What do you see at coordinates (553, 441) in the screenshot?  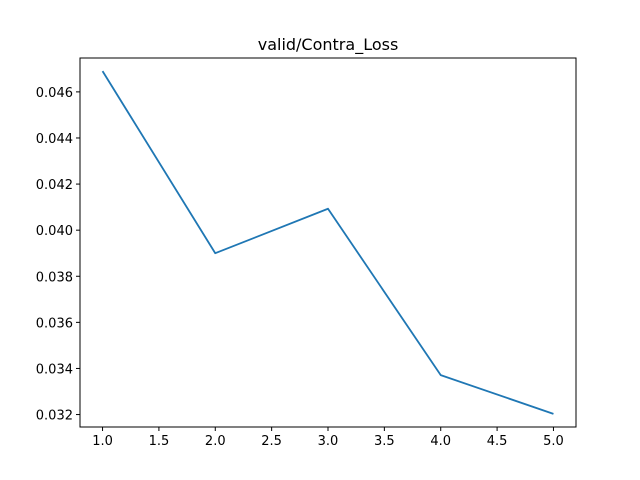 I see `x-tick-label: 5.0` at bounding box center [553, 441].